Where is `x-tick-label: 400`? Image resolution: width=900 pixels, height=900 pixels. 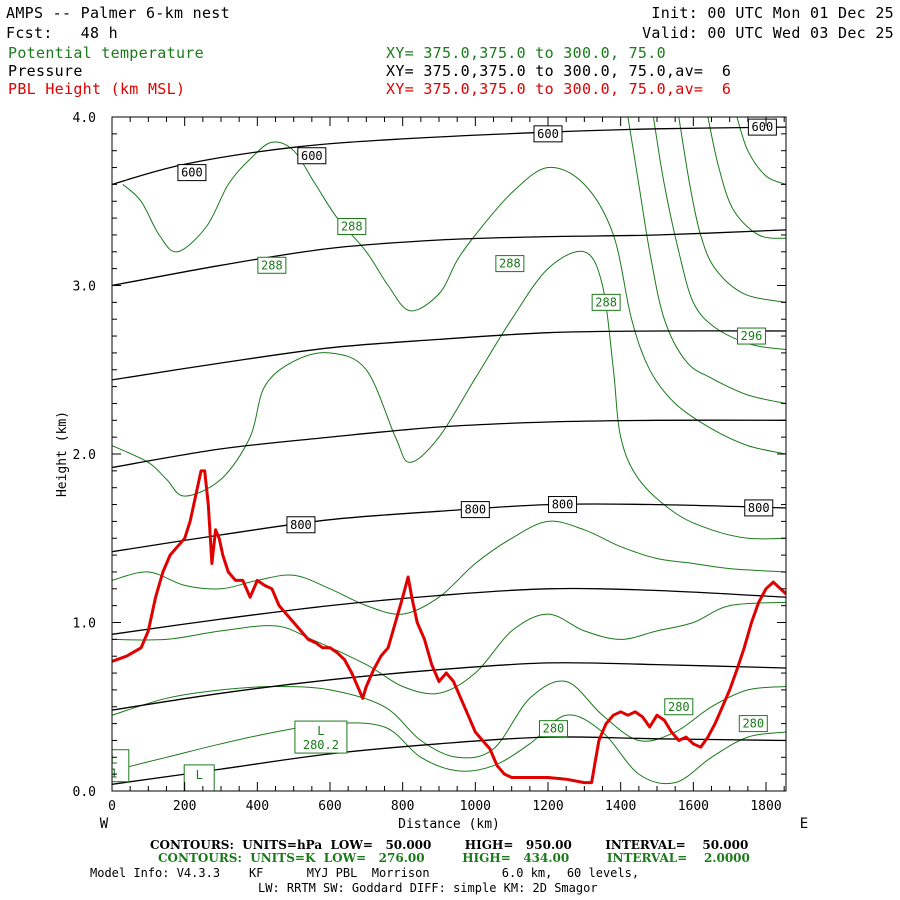
x-tick-label: 400 is located at coordinates (257, 806).